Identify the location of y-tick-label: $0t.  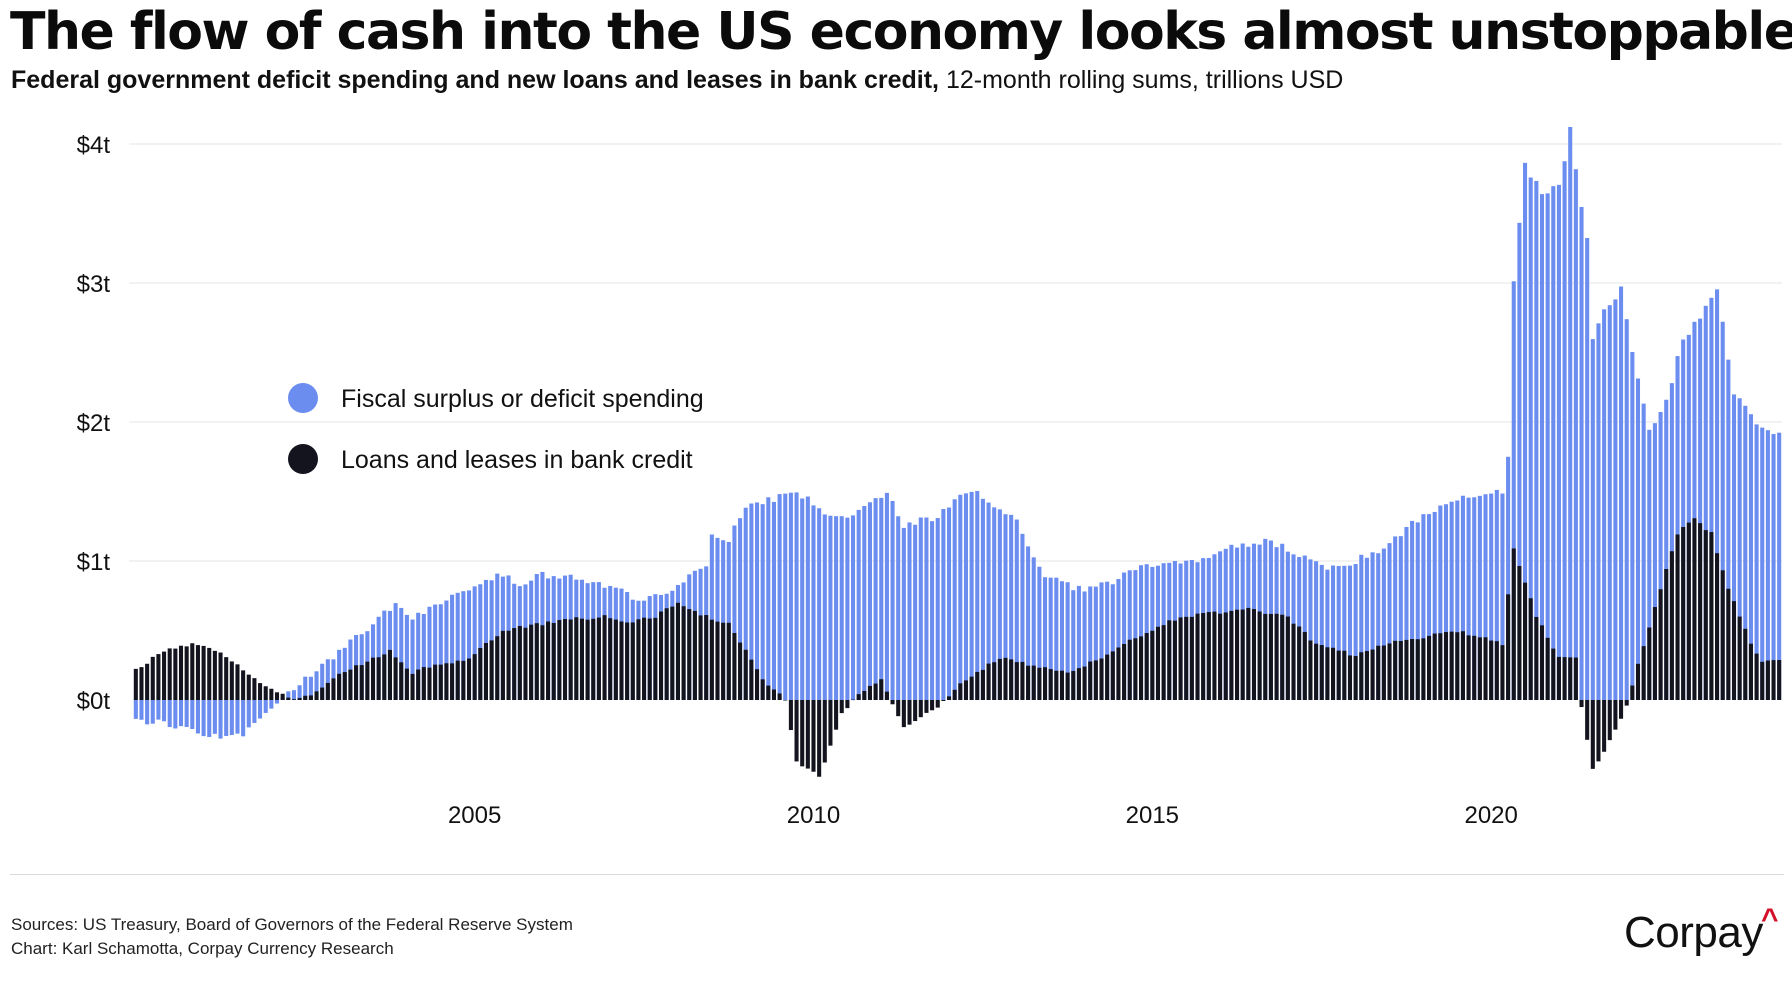
(94, 701).